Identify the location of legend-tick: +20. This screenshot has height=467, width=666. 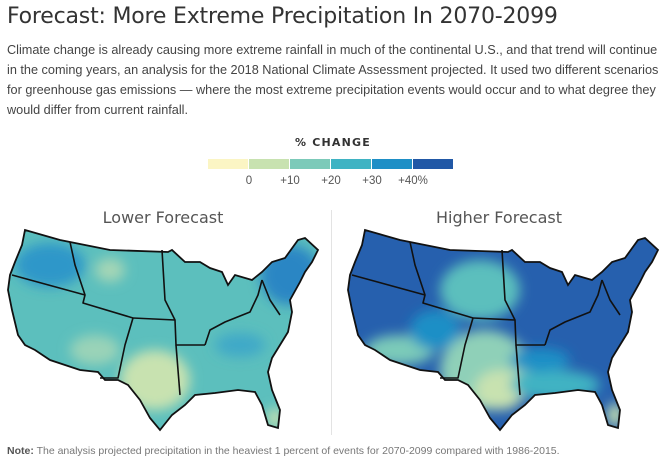
(331, 181).